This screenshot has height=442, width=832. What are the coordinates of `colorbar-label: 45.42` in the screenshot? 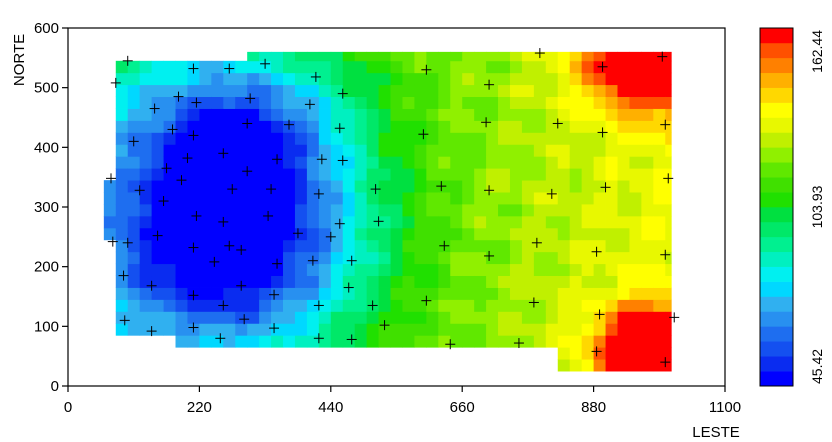 It's located at (817, 366).